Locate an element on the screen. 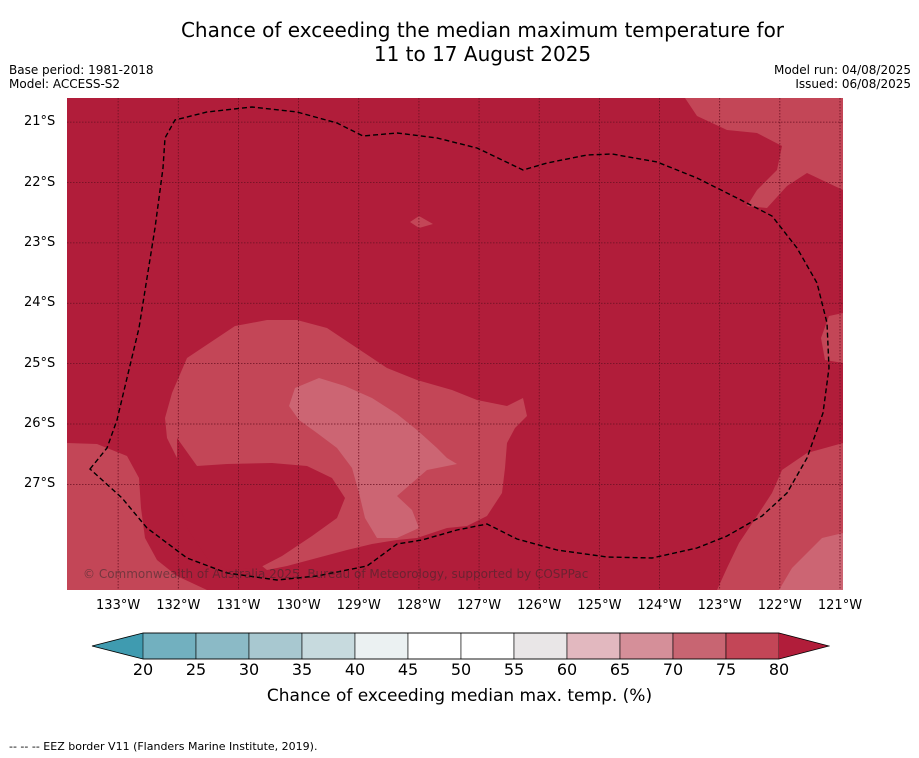 Image resolution: width=919 pixels, height=758 pixels. colorbar-tick-label: 40 is located at coordinates (355, 669).